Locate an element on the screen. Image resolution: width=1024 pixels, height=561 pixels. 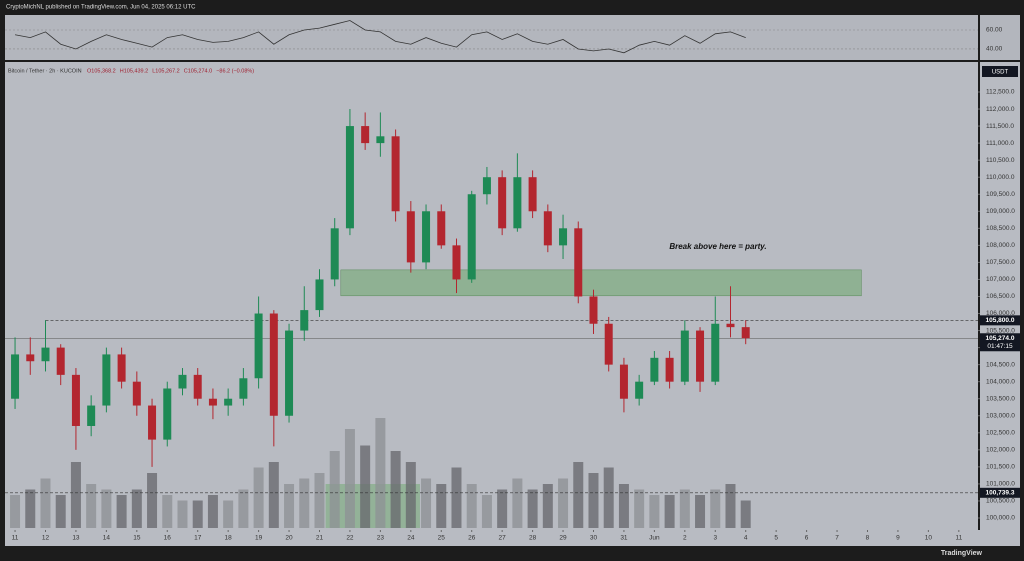
resistance-zone is located at coordinates (601, 283).